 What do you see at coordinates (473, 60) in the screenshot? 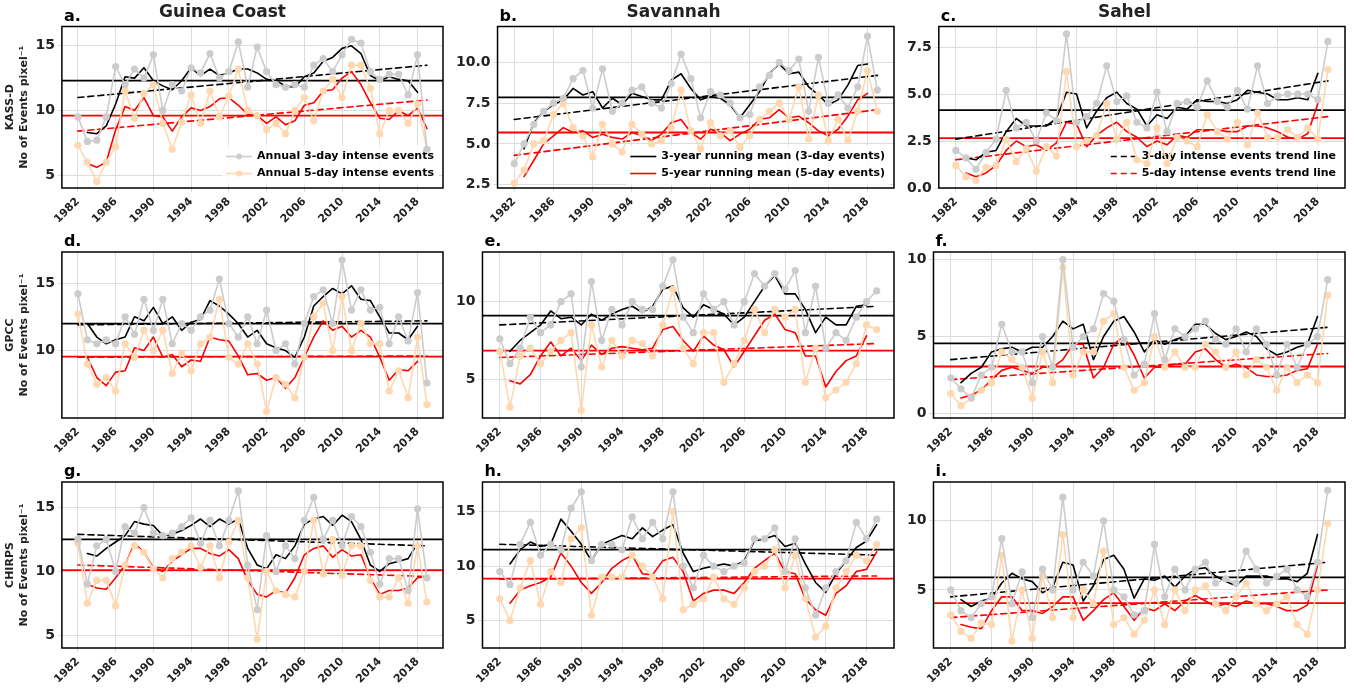
I see `y-tick-label: 10.0` at bounding box center [473, 60].